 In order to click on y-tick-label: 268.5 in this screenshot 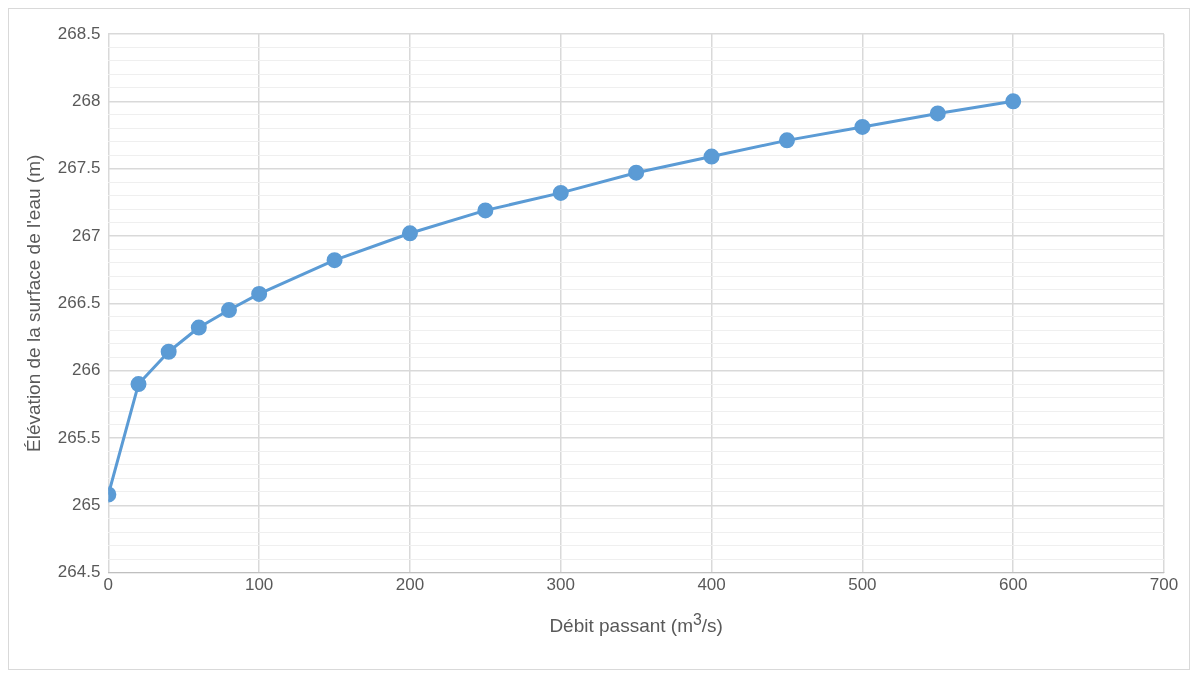, I will do `click(79, 33)`.